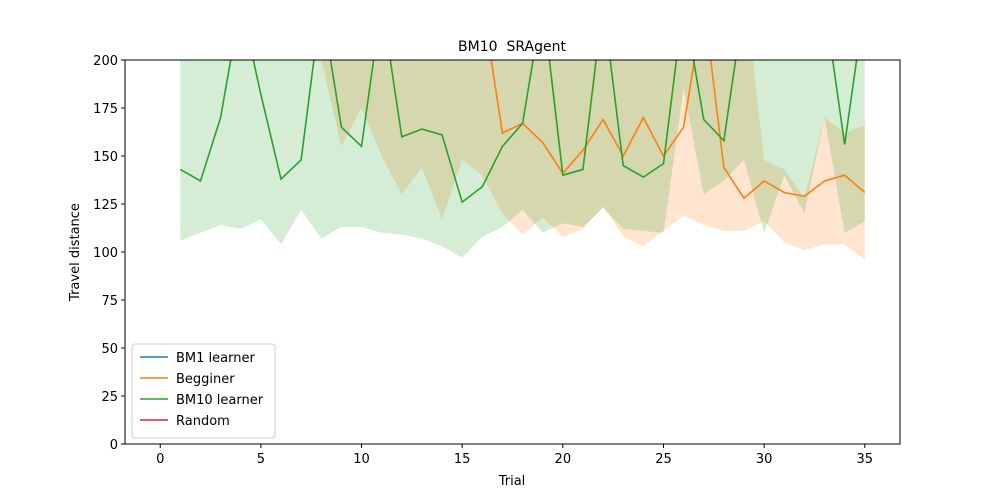 This screenshot has height=504, width=1000. Describe the element at coordinates (563, 459) in the screenshot. I see `x-tick-label: 20` at that location.